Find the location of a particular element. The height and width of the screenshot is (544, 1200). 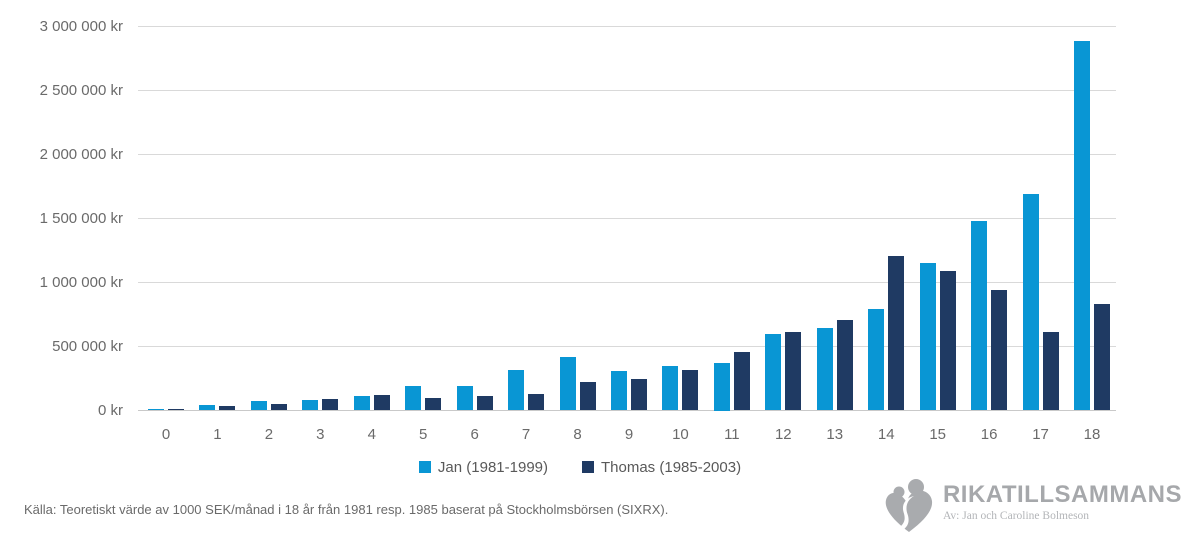

x-axis-tick-label: 13 is located at coordinates (835, 434).